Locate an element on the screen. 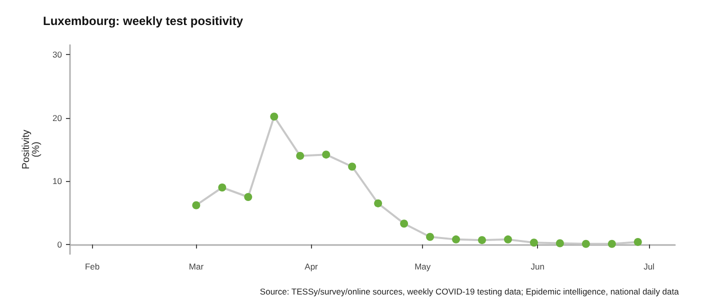  source-note: Source: TESSy/survey/online sources, weekly COVID-19 testing data; Epidemic intelligence, national daily data is located at coordinates (470, 291).